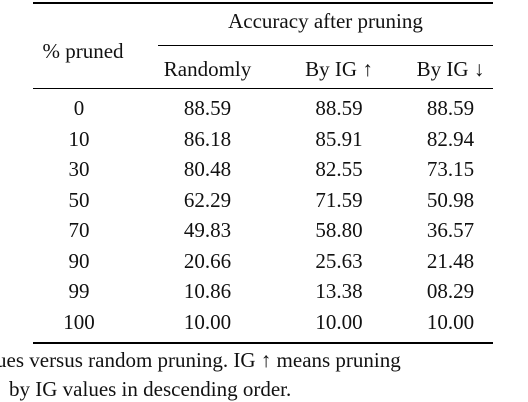  Describe the element at coordinates (79, 321) in the screenshot. I see `cell-pruned: 100` at that location.